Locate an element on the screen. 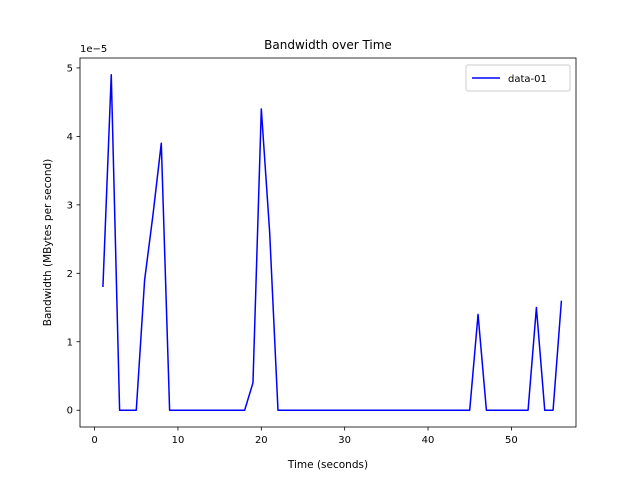  y-tick-label: 0 is located at coordinates (70, 411).